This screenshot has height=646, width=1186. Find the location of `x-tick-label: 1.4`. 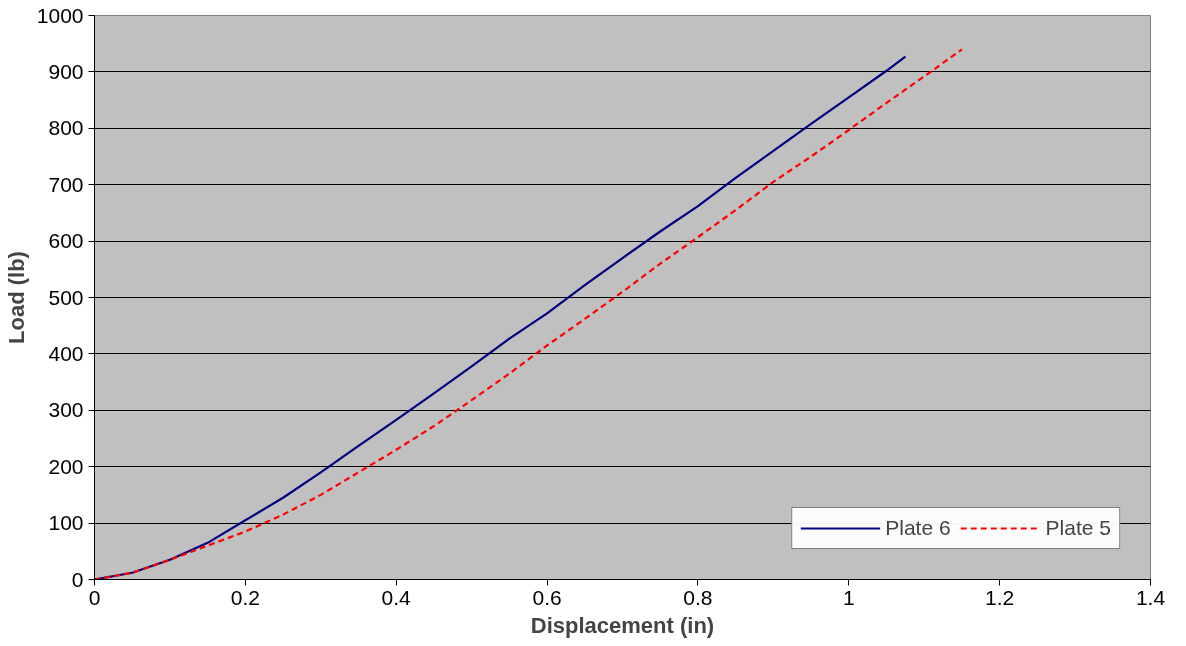

x-tick-label: 1.4 is located at coordinates (1150, 597).